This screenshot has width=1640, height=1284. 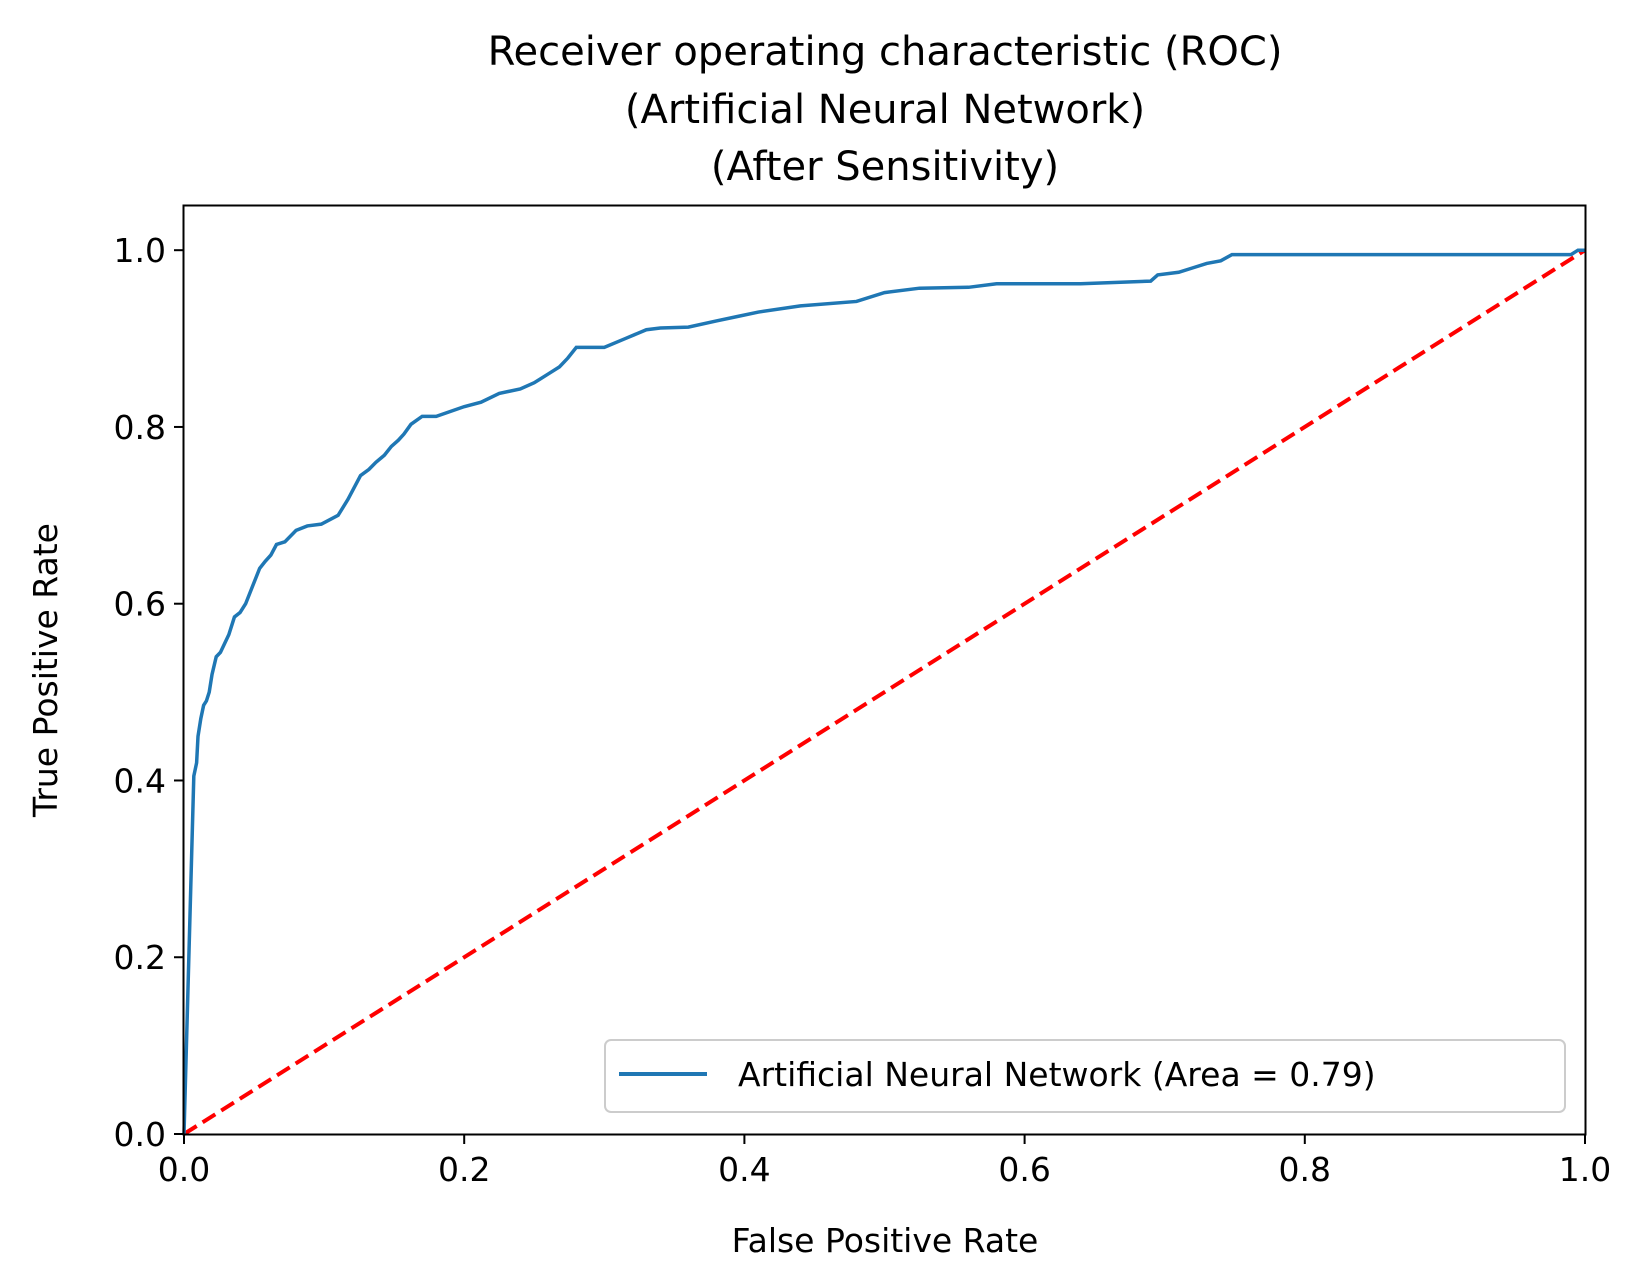 What do you see at coordinates (140, 604) in the screenshot?
I see `y-tick-label: 0.6` at bounding box center [140, 604].